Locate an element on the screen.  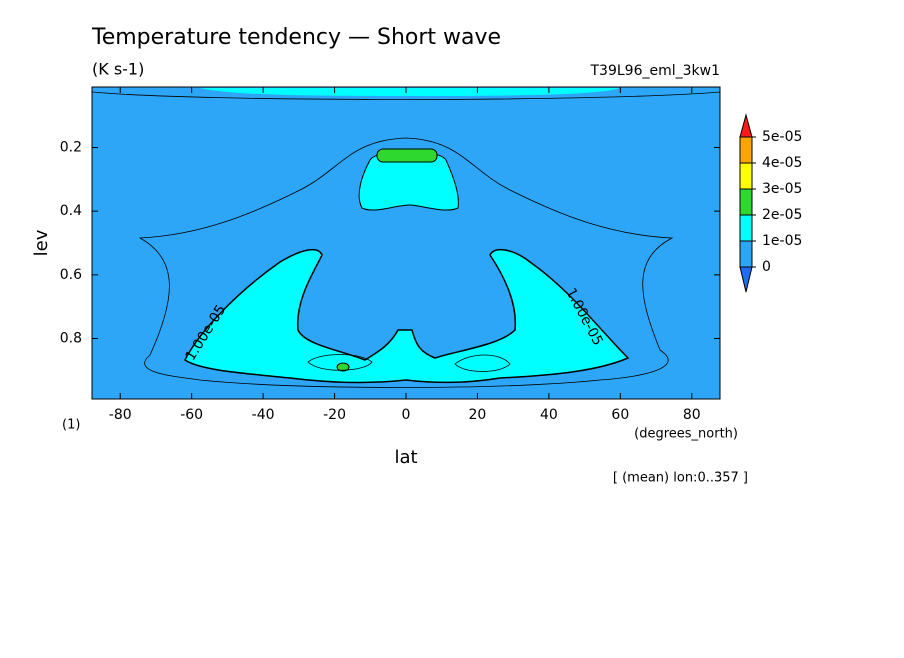
x-tick-label: -40 is located at coordinates (263, 415).